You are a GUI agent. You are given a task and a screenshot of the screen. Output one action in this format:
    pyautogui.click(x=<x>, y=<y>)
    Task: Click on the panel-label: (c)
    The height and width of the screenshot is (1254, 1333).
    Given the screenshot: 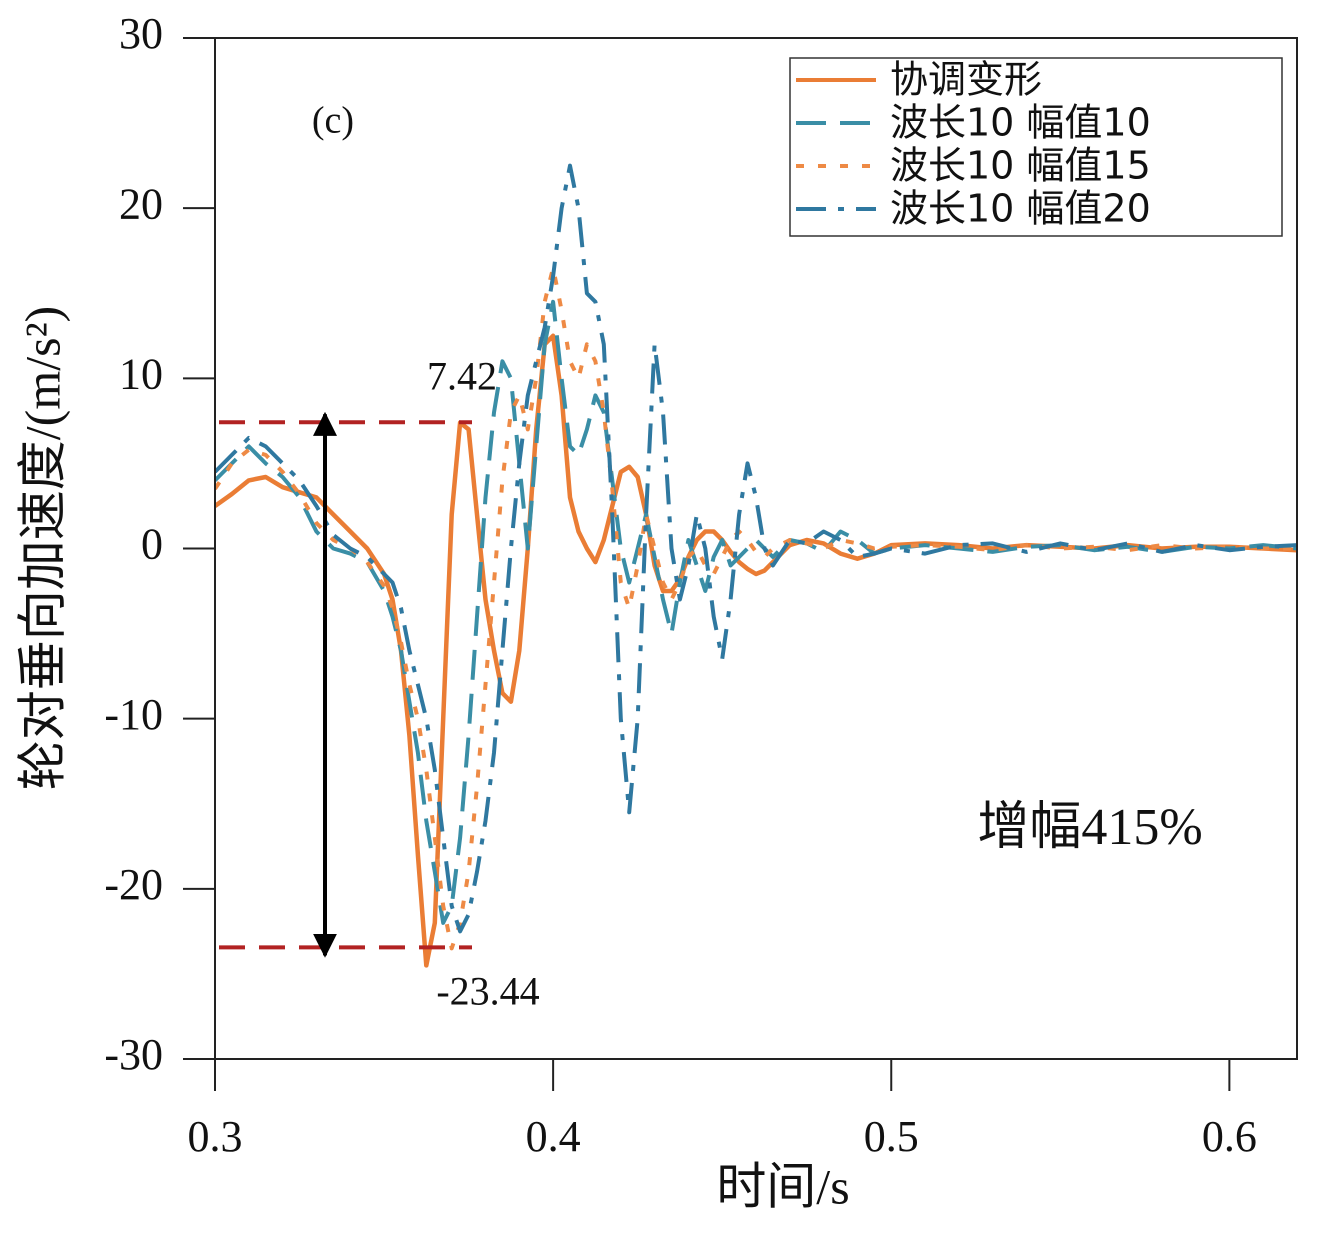 What is the action you would take?
    pyautogui.click(x=333, y=121)
    